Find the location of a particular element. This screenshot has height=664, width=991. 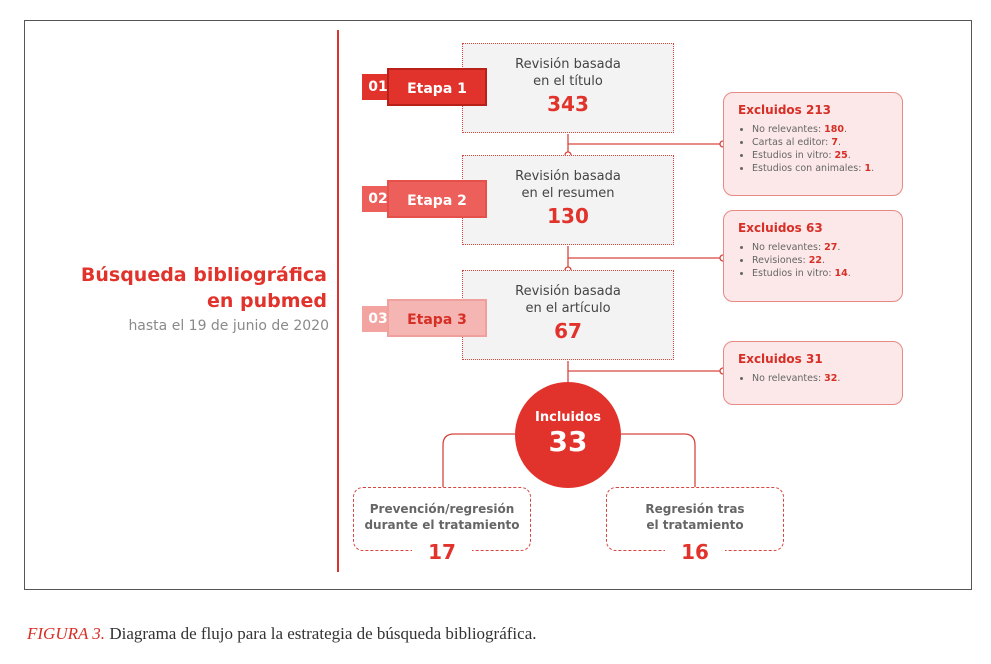

included-label: Incluidos is located at coordinates (568, 417).